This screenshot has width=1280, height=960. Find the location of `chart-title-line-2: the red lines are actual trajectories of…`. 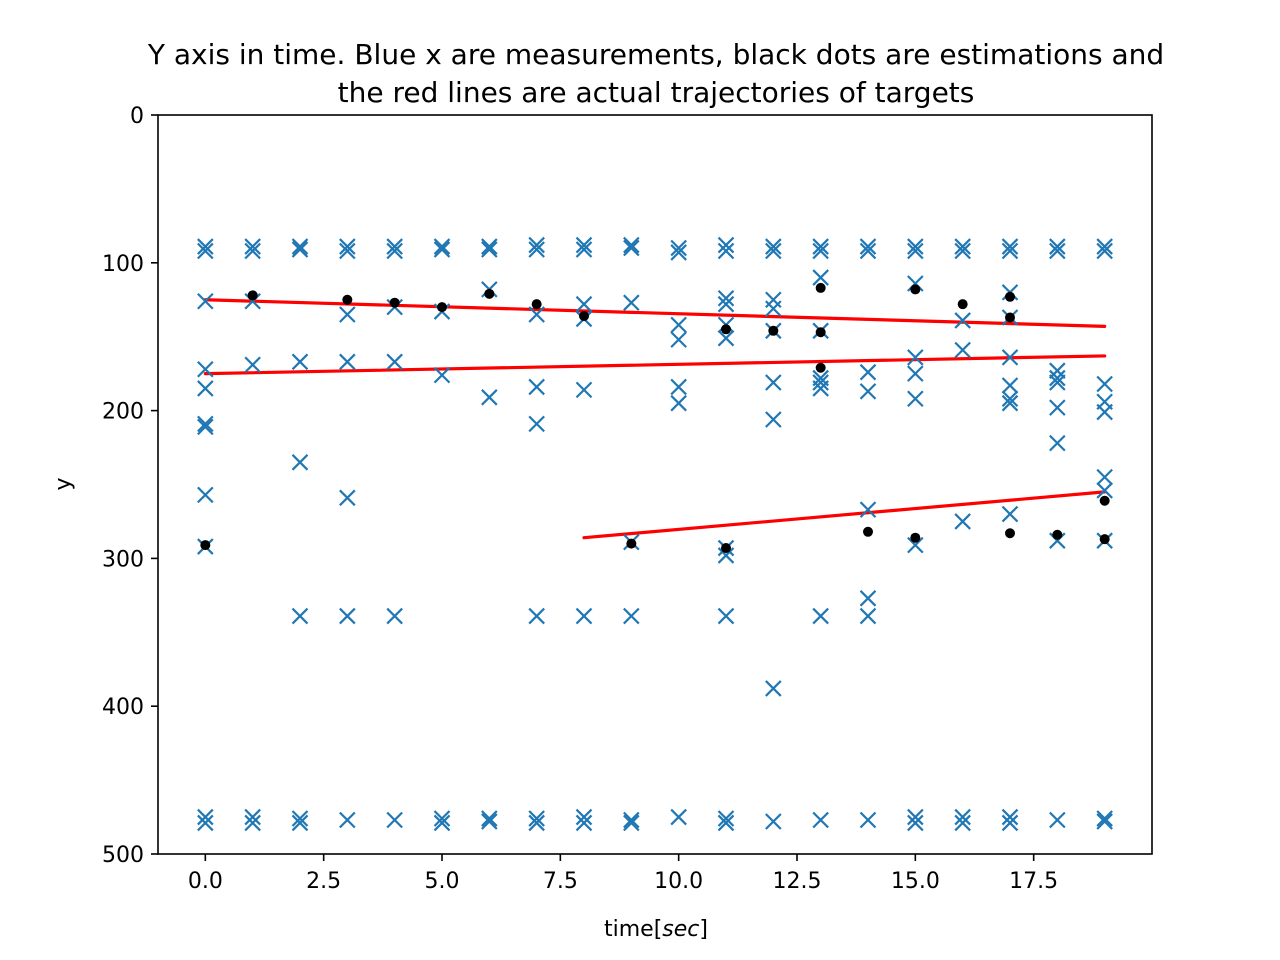

chart-title-line-2: the red lines are actual trajectories of… is located at coordinates (656, 92).